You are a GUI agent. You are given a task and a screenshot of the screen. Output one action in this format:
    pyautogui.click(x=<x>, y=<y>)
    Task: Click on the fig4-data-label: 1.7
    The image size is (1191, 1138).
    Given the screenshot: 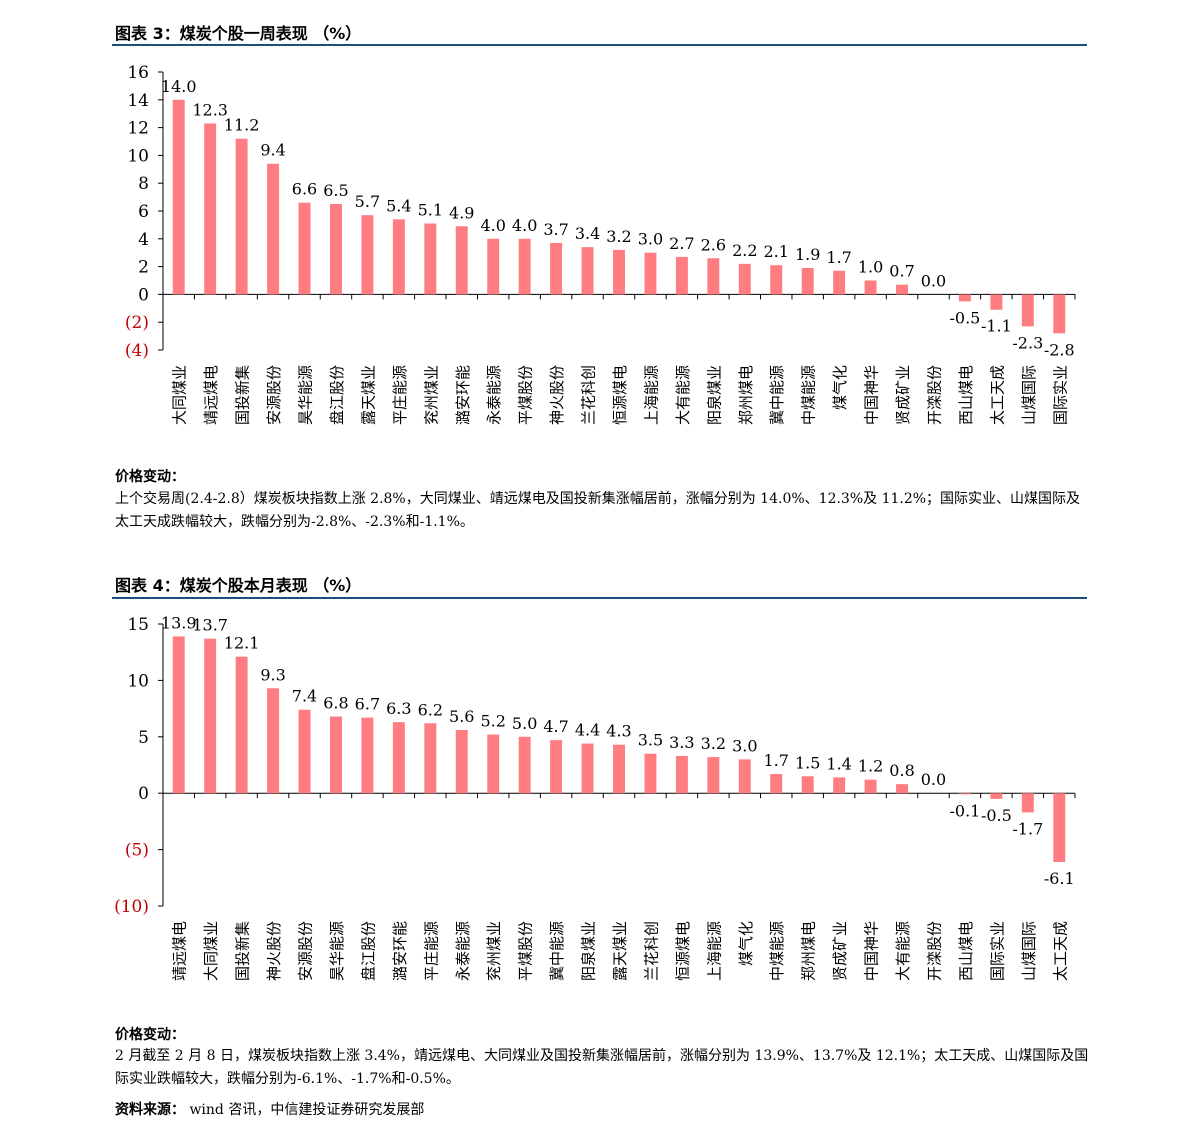 What is the action you would take?
    pyautogui.click(x=776, y=760)
    